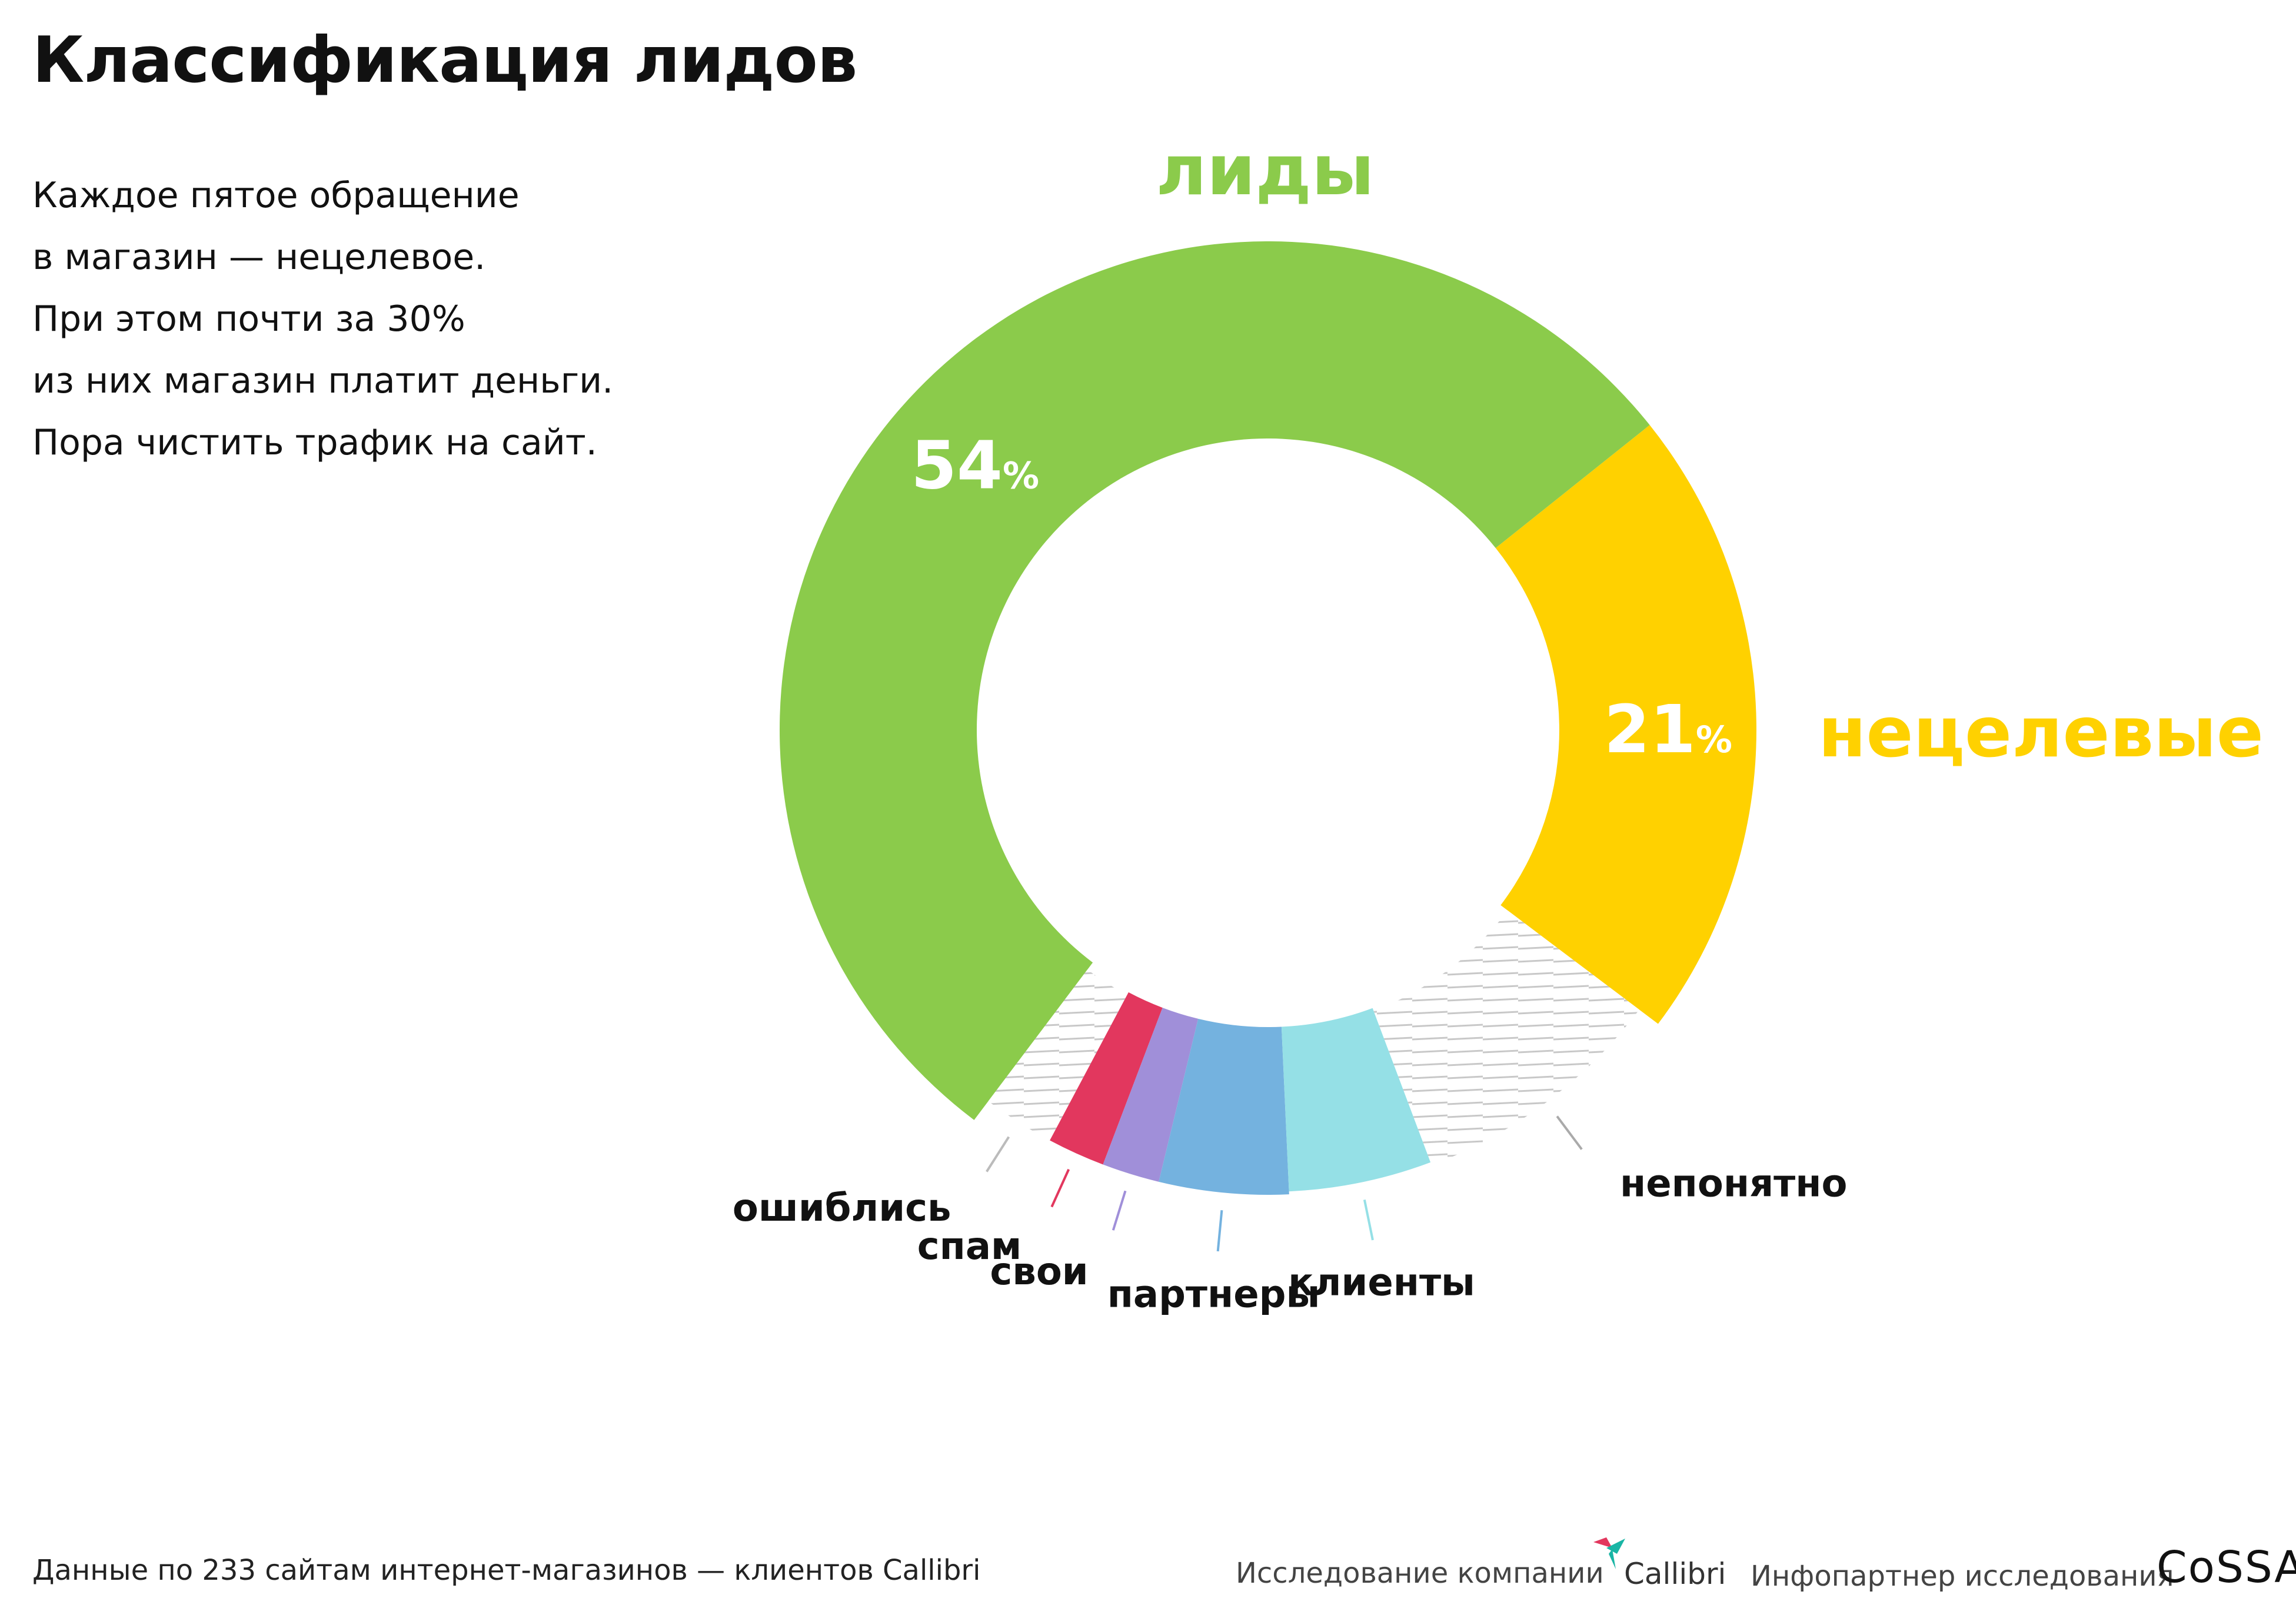 Image resolution: width=2296 pixels, height=1598 pixels. What do you see at coordinates (276, 195) in the screenshot?
I see `description-line: Каждое пятое обращение` at bounding box center [276, 195].